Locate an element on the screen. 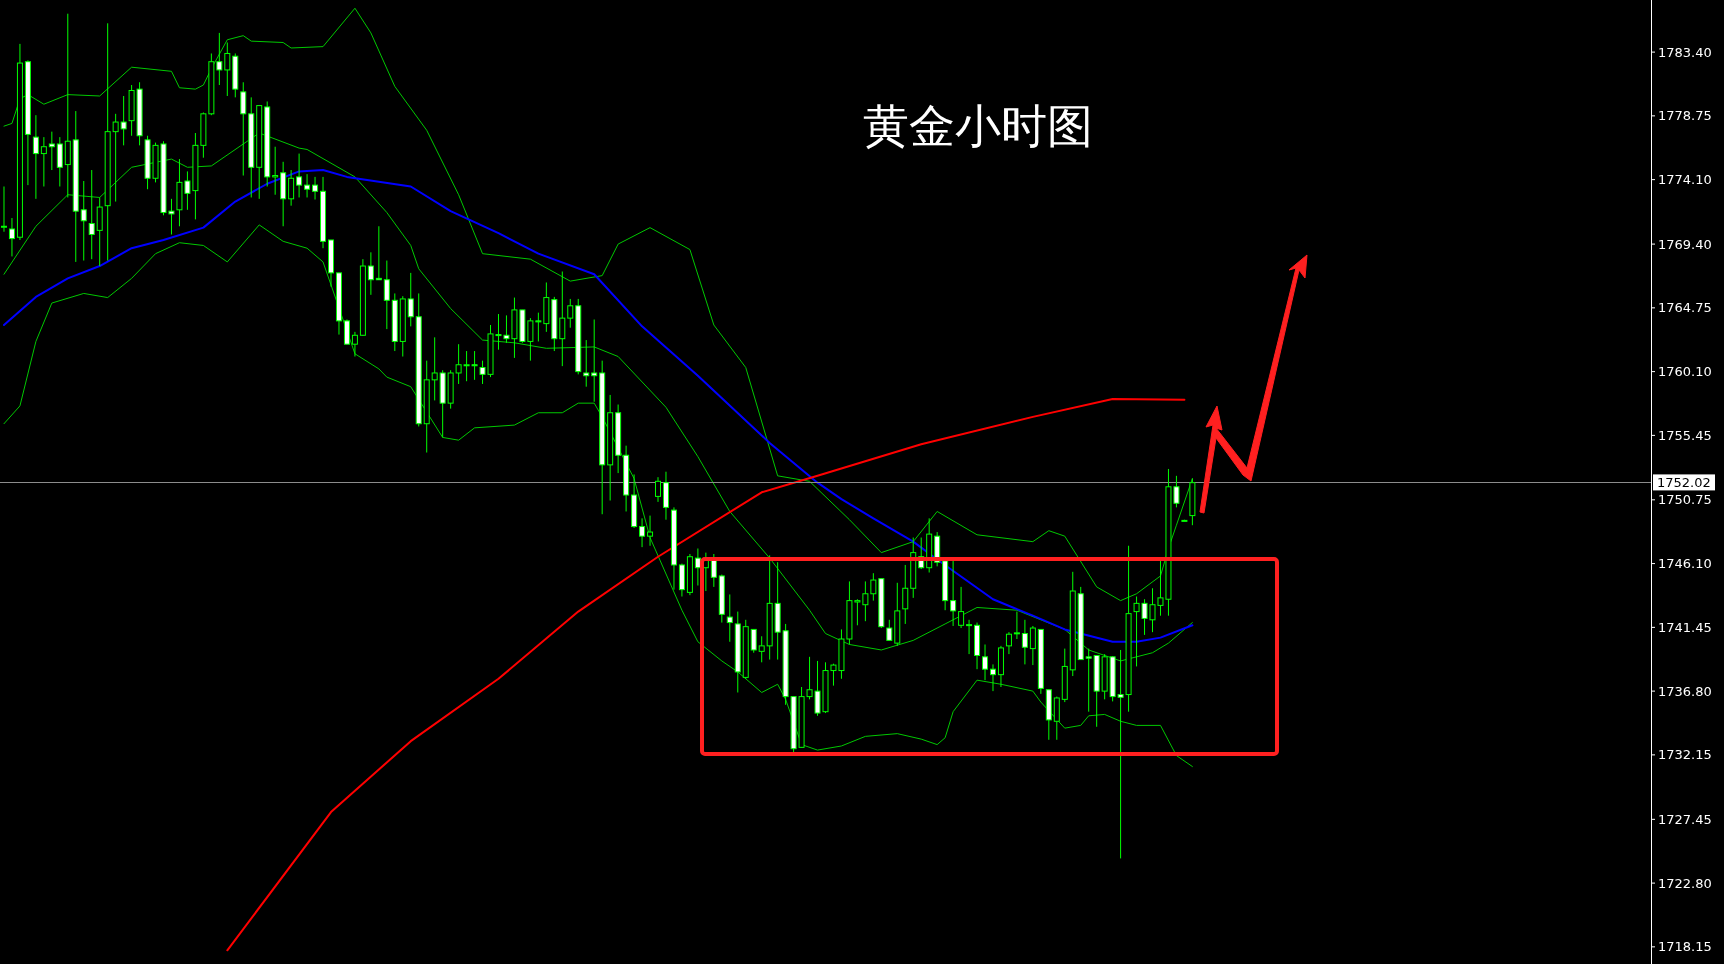 The image size is (1724, 964). y-tick-label: 1746.10 is located at coordinates (1685, 564).